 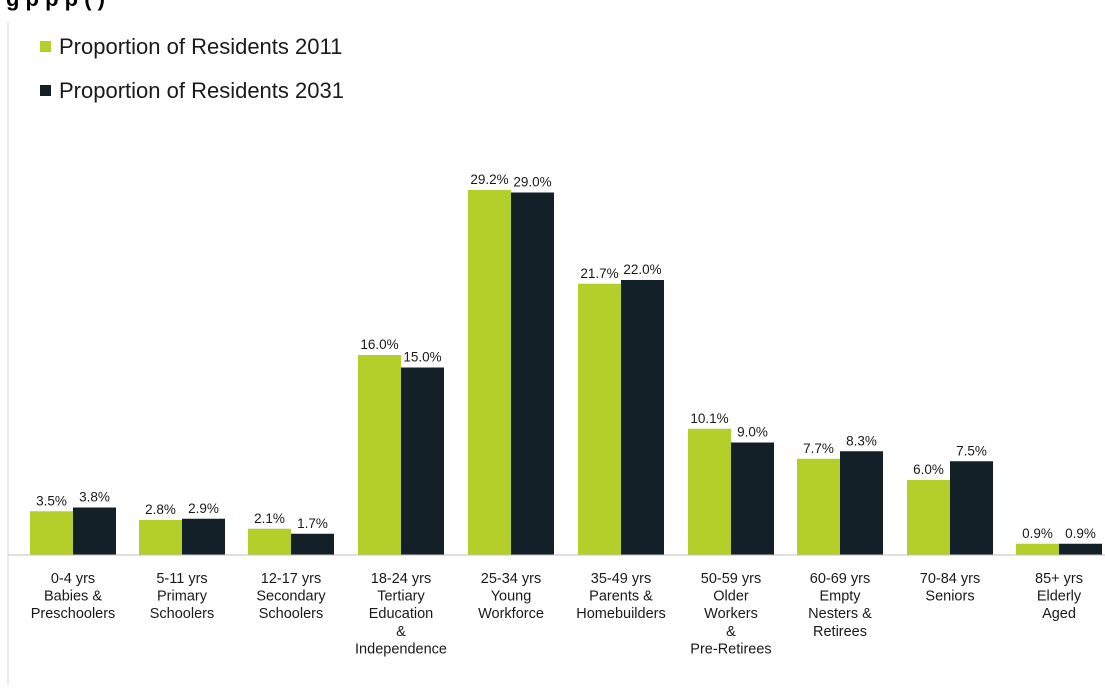 I want to click on category-label-line: Babies &, so click(x=73, y=597).